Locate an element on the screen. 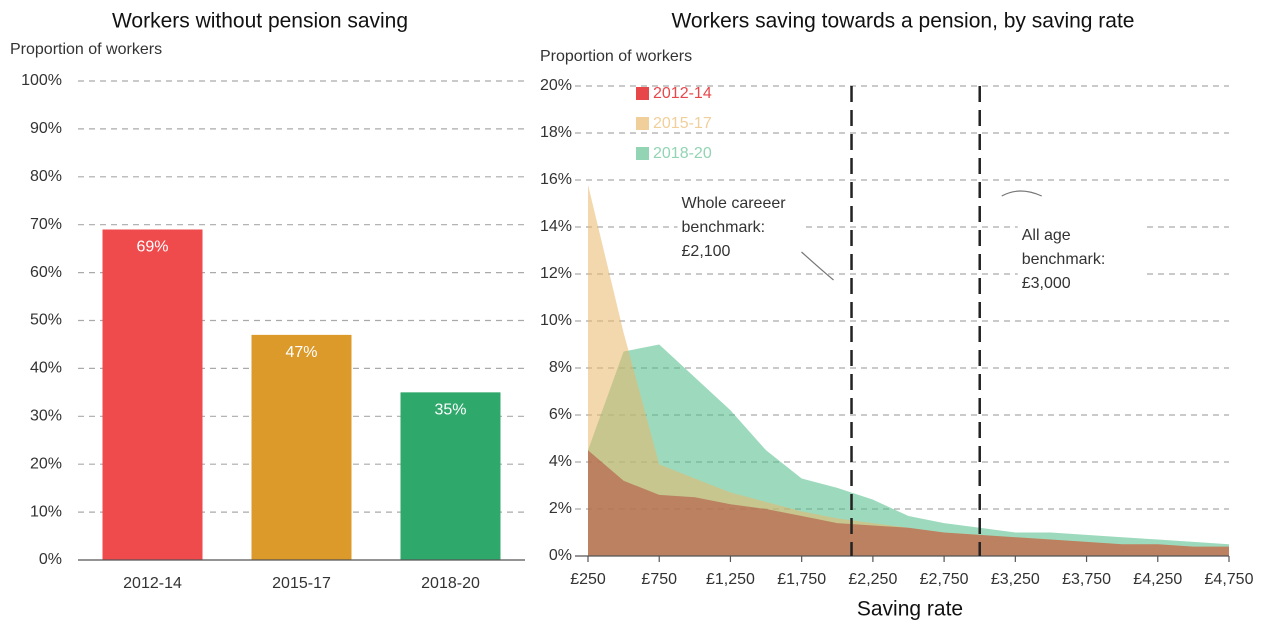 The height and width of the screenshot is (626, 1271). x-tick-label: £2,250 is located at coordinates (872, 579).